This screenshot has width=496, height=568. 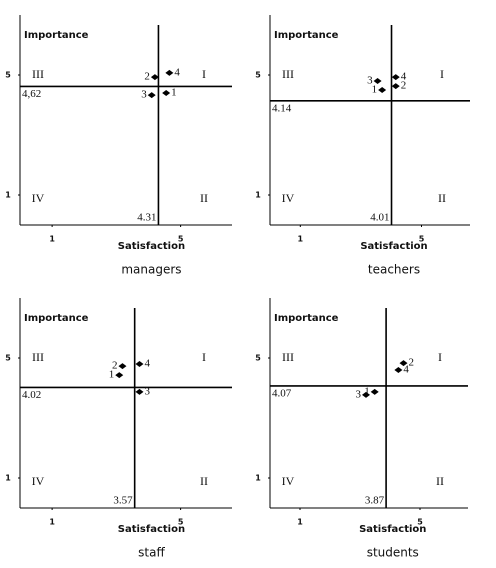 What do you see at coordinates (151, 270) in the screenshot?
I see `caption: managers` at bounding box center [151, 270].